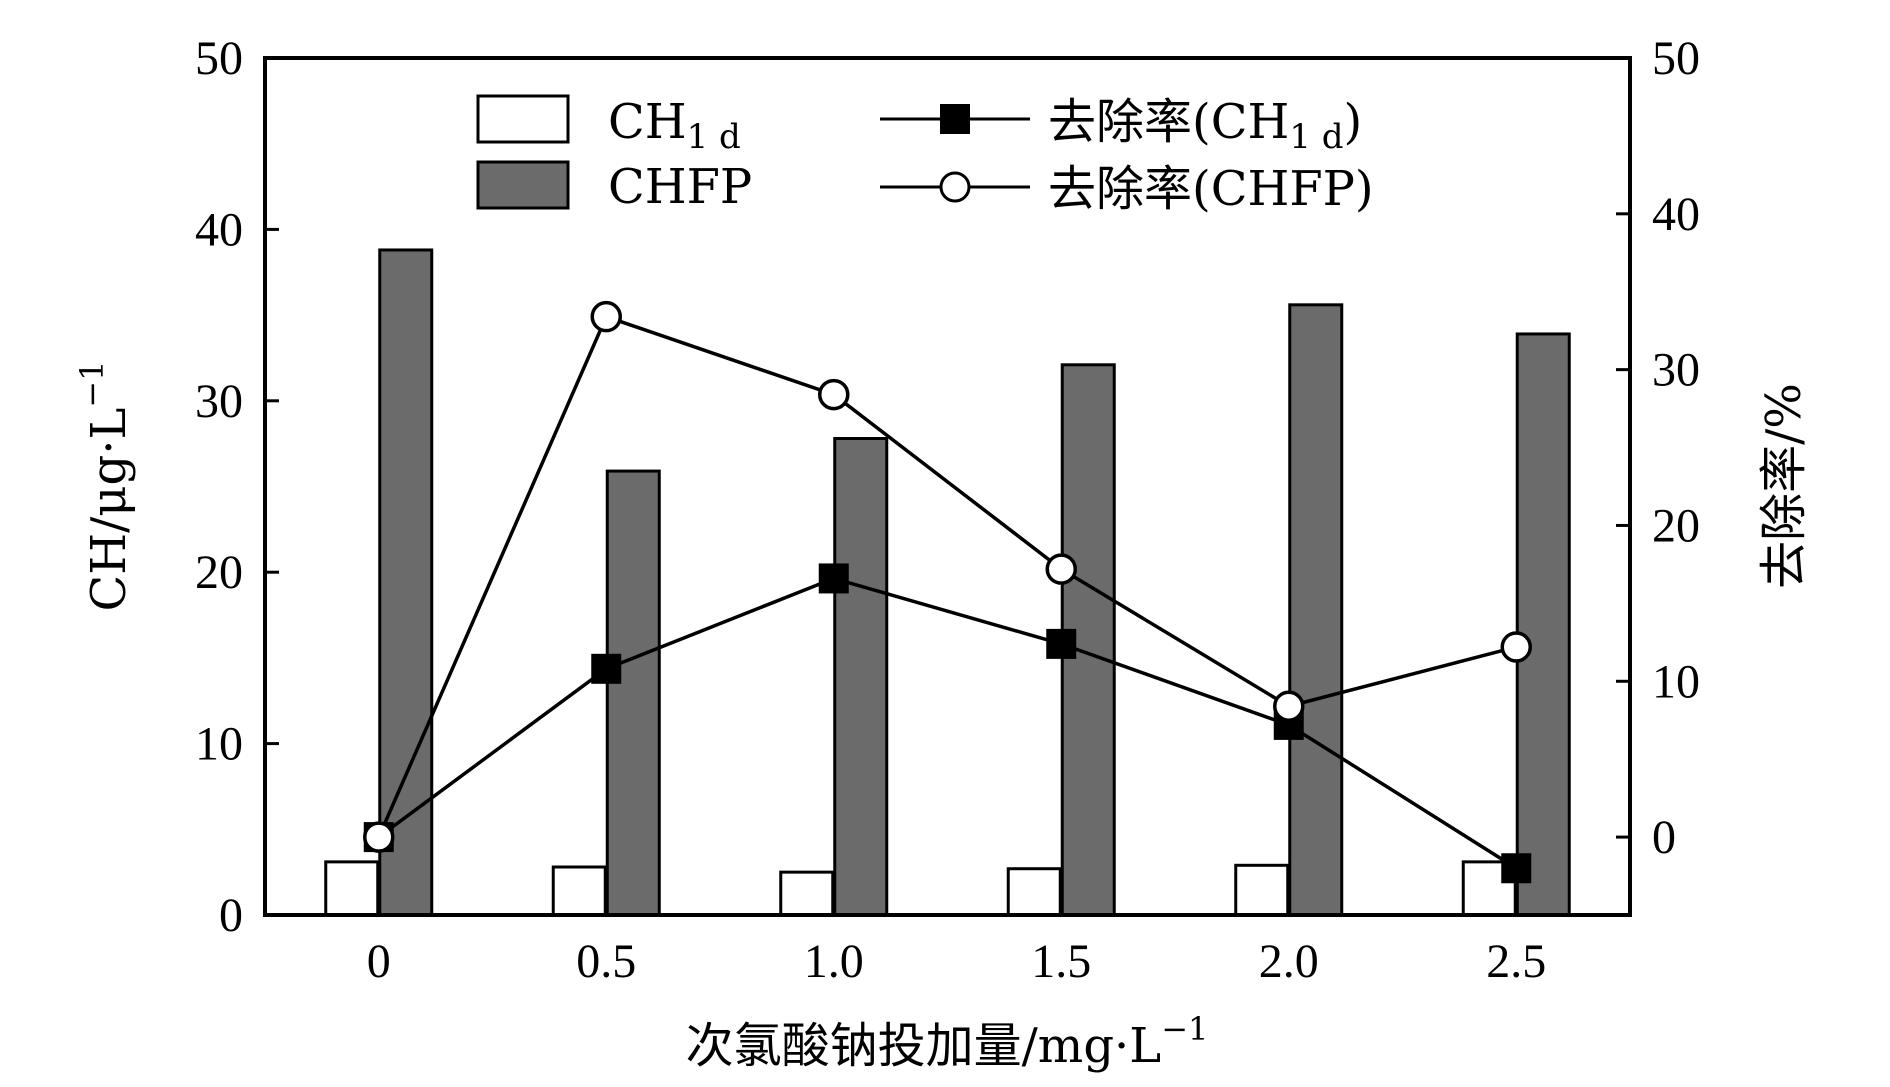 The height and width of the screenshot is (1087, 1890). I want to click on y-left-tick-label-5: 50, so click(219, 58).